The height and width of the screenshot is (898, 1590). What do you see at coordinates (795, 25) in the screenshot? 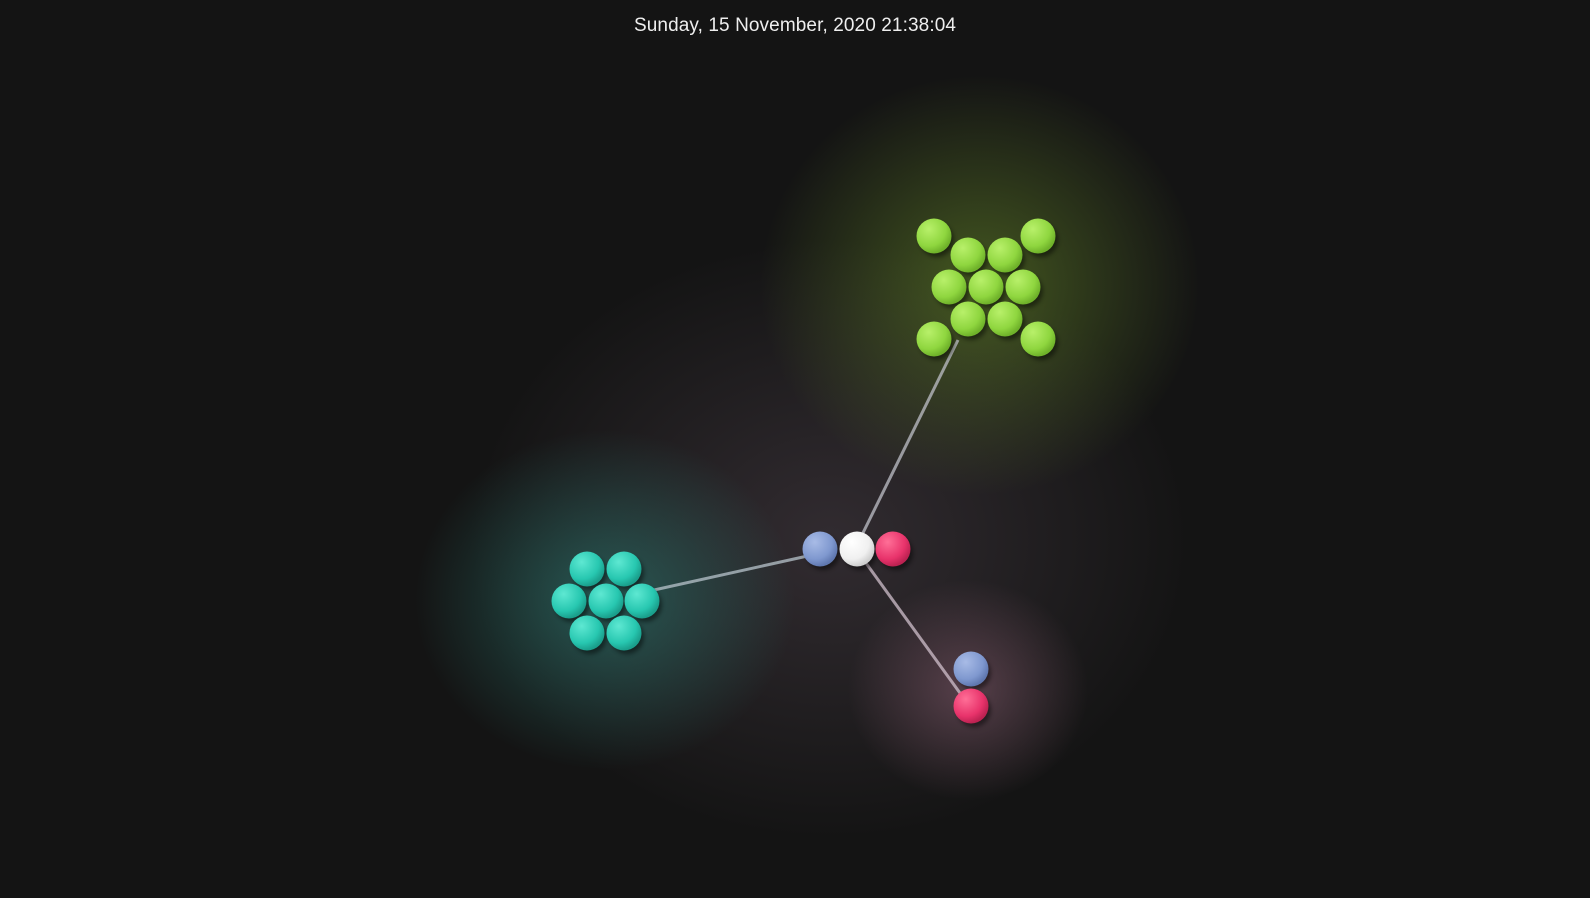
I see `datetime-label: Sunday, 15 November, 2020 21:38:04` at bounding box center [795, 25].